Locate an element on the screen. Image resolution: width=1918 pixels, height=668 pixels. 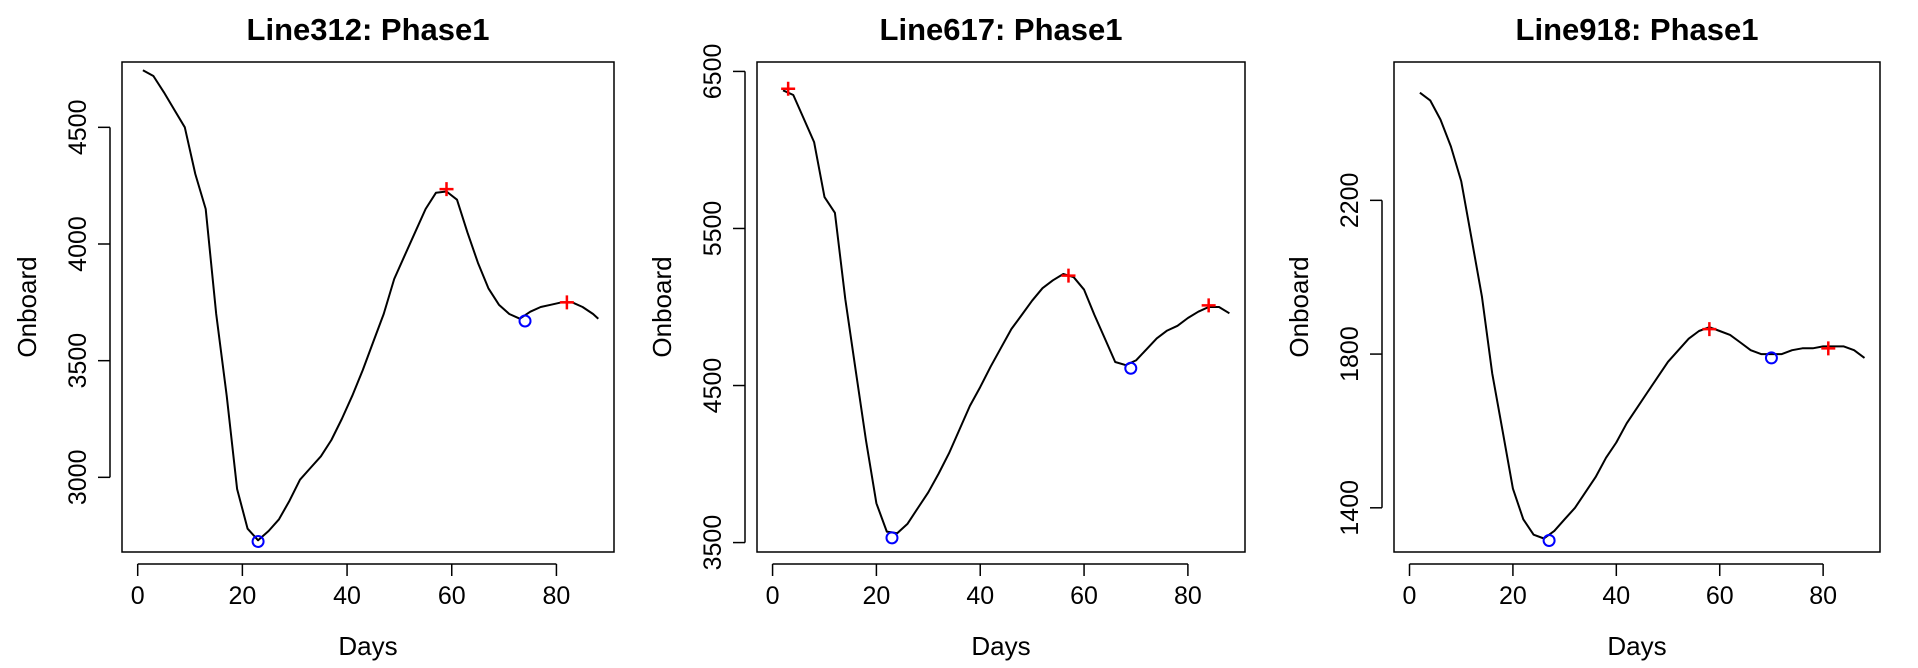
y-tick-label: 1400 is located at coordinates (1350, 508).